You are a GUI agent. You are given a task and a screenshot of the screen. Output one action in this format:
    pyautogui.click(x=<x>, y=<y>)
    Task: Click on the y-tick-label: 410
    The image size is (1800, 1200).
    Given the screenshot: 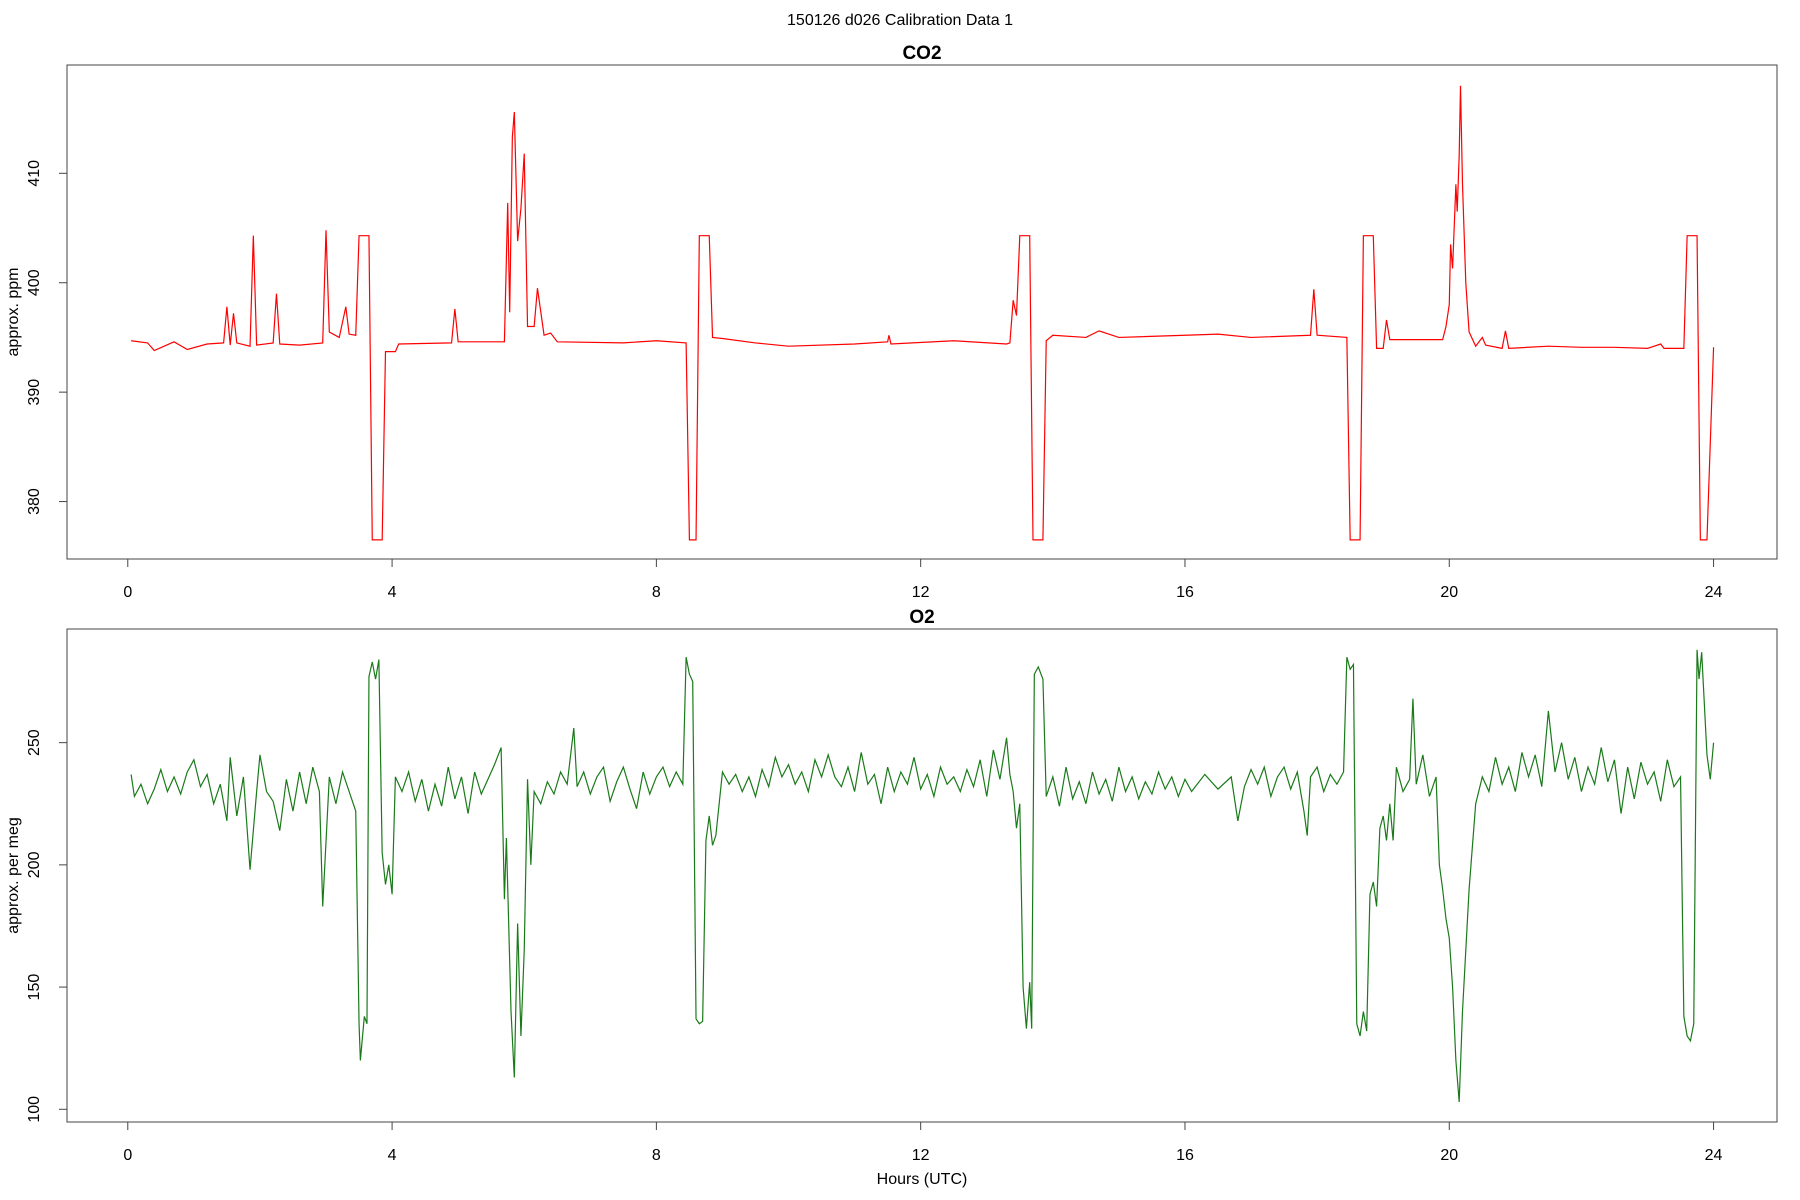 What is the action you would take?
    pyautogui.click(x=34, y=173)
    